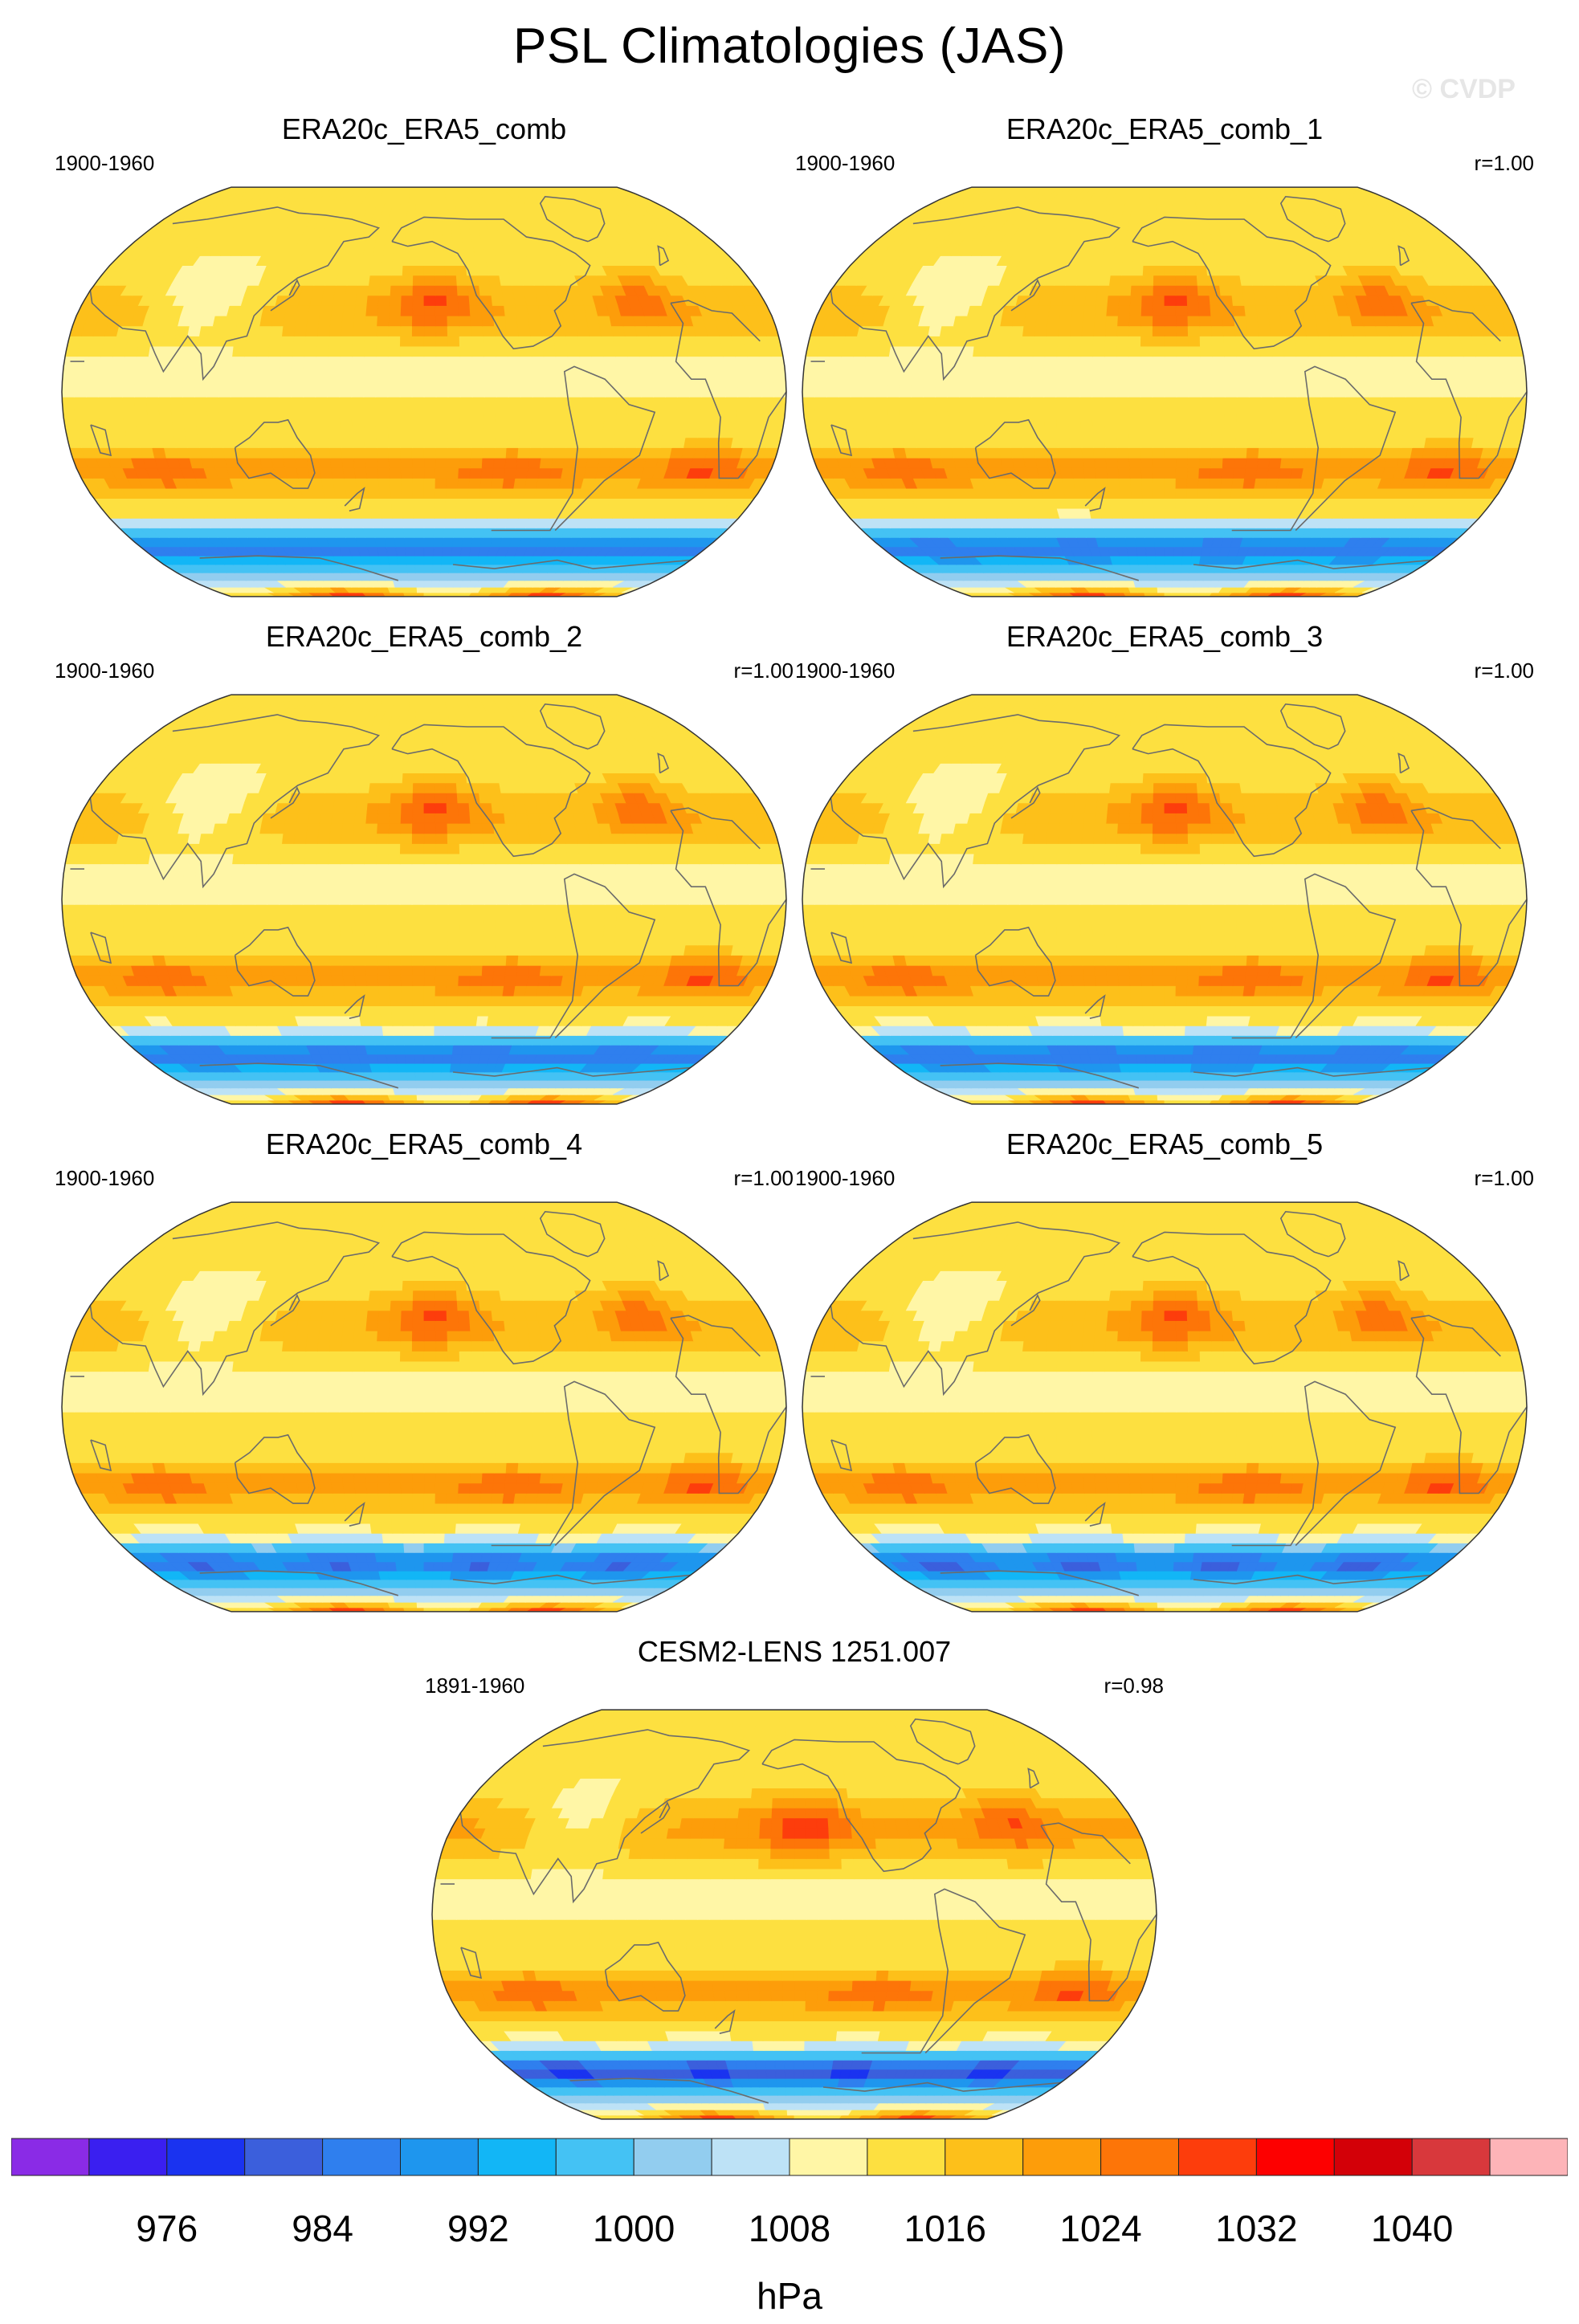  I want to click on colorbar, so click(789, 2157).